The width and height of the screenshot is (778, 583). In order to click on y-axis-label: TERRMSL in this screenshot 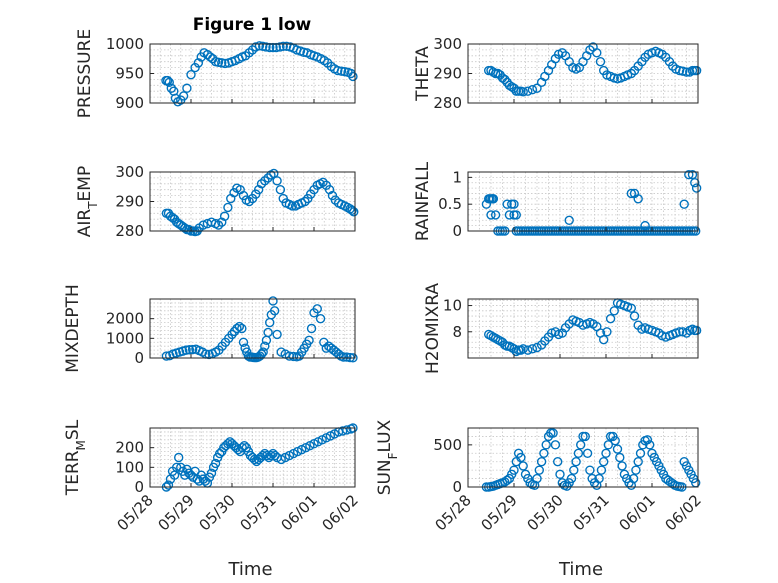, I will do `click(75, 457)`.